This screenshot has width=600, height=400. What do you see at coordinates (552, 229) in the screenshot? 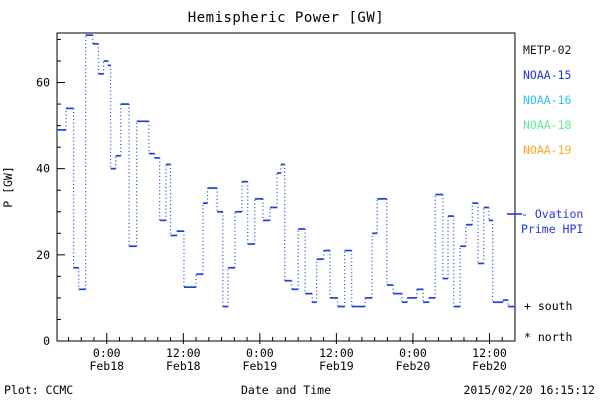
I see `legend-ovation-line2: Prime HPI` at bounding box center [552, 229].